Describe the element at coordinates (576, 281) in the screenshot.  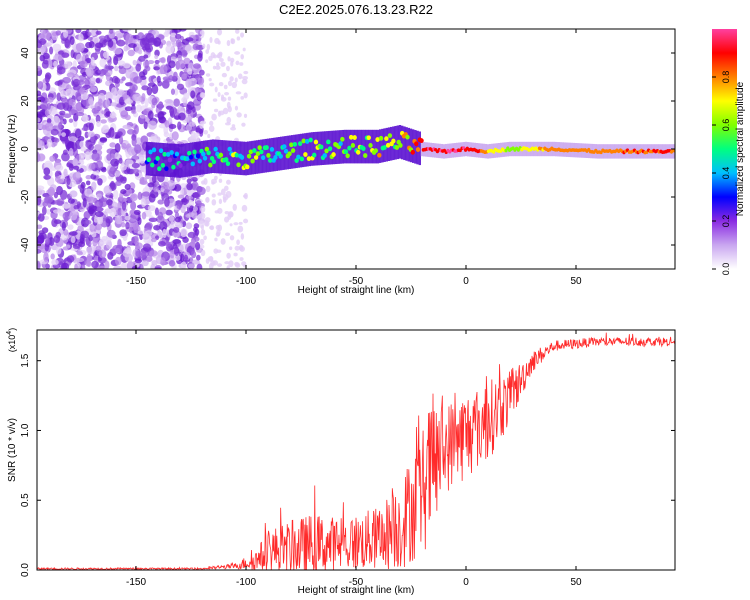
I see `spectrogram-x-tick-label: 50` at that location.